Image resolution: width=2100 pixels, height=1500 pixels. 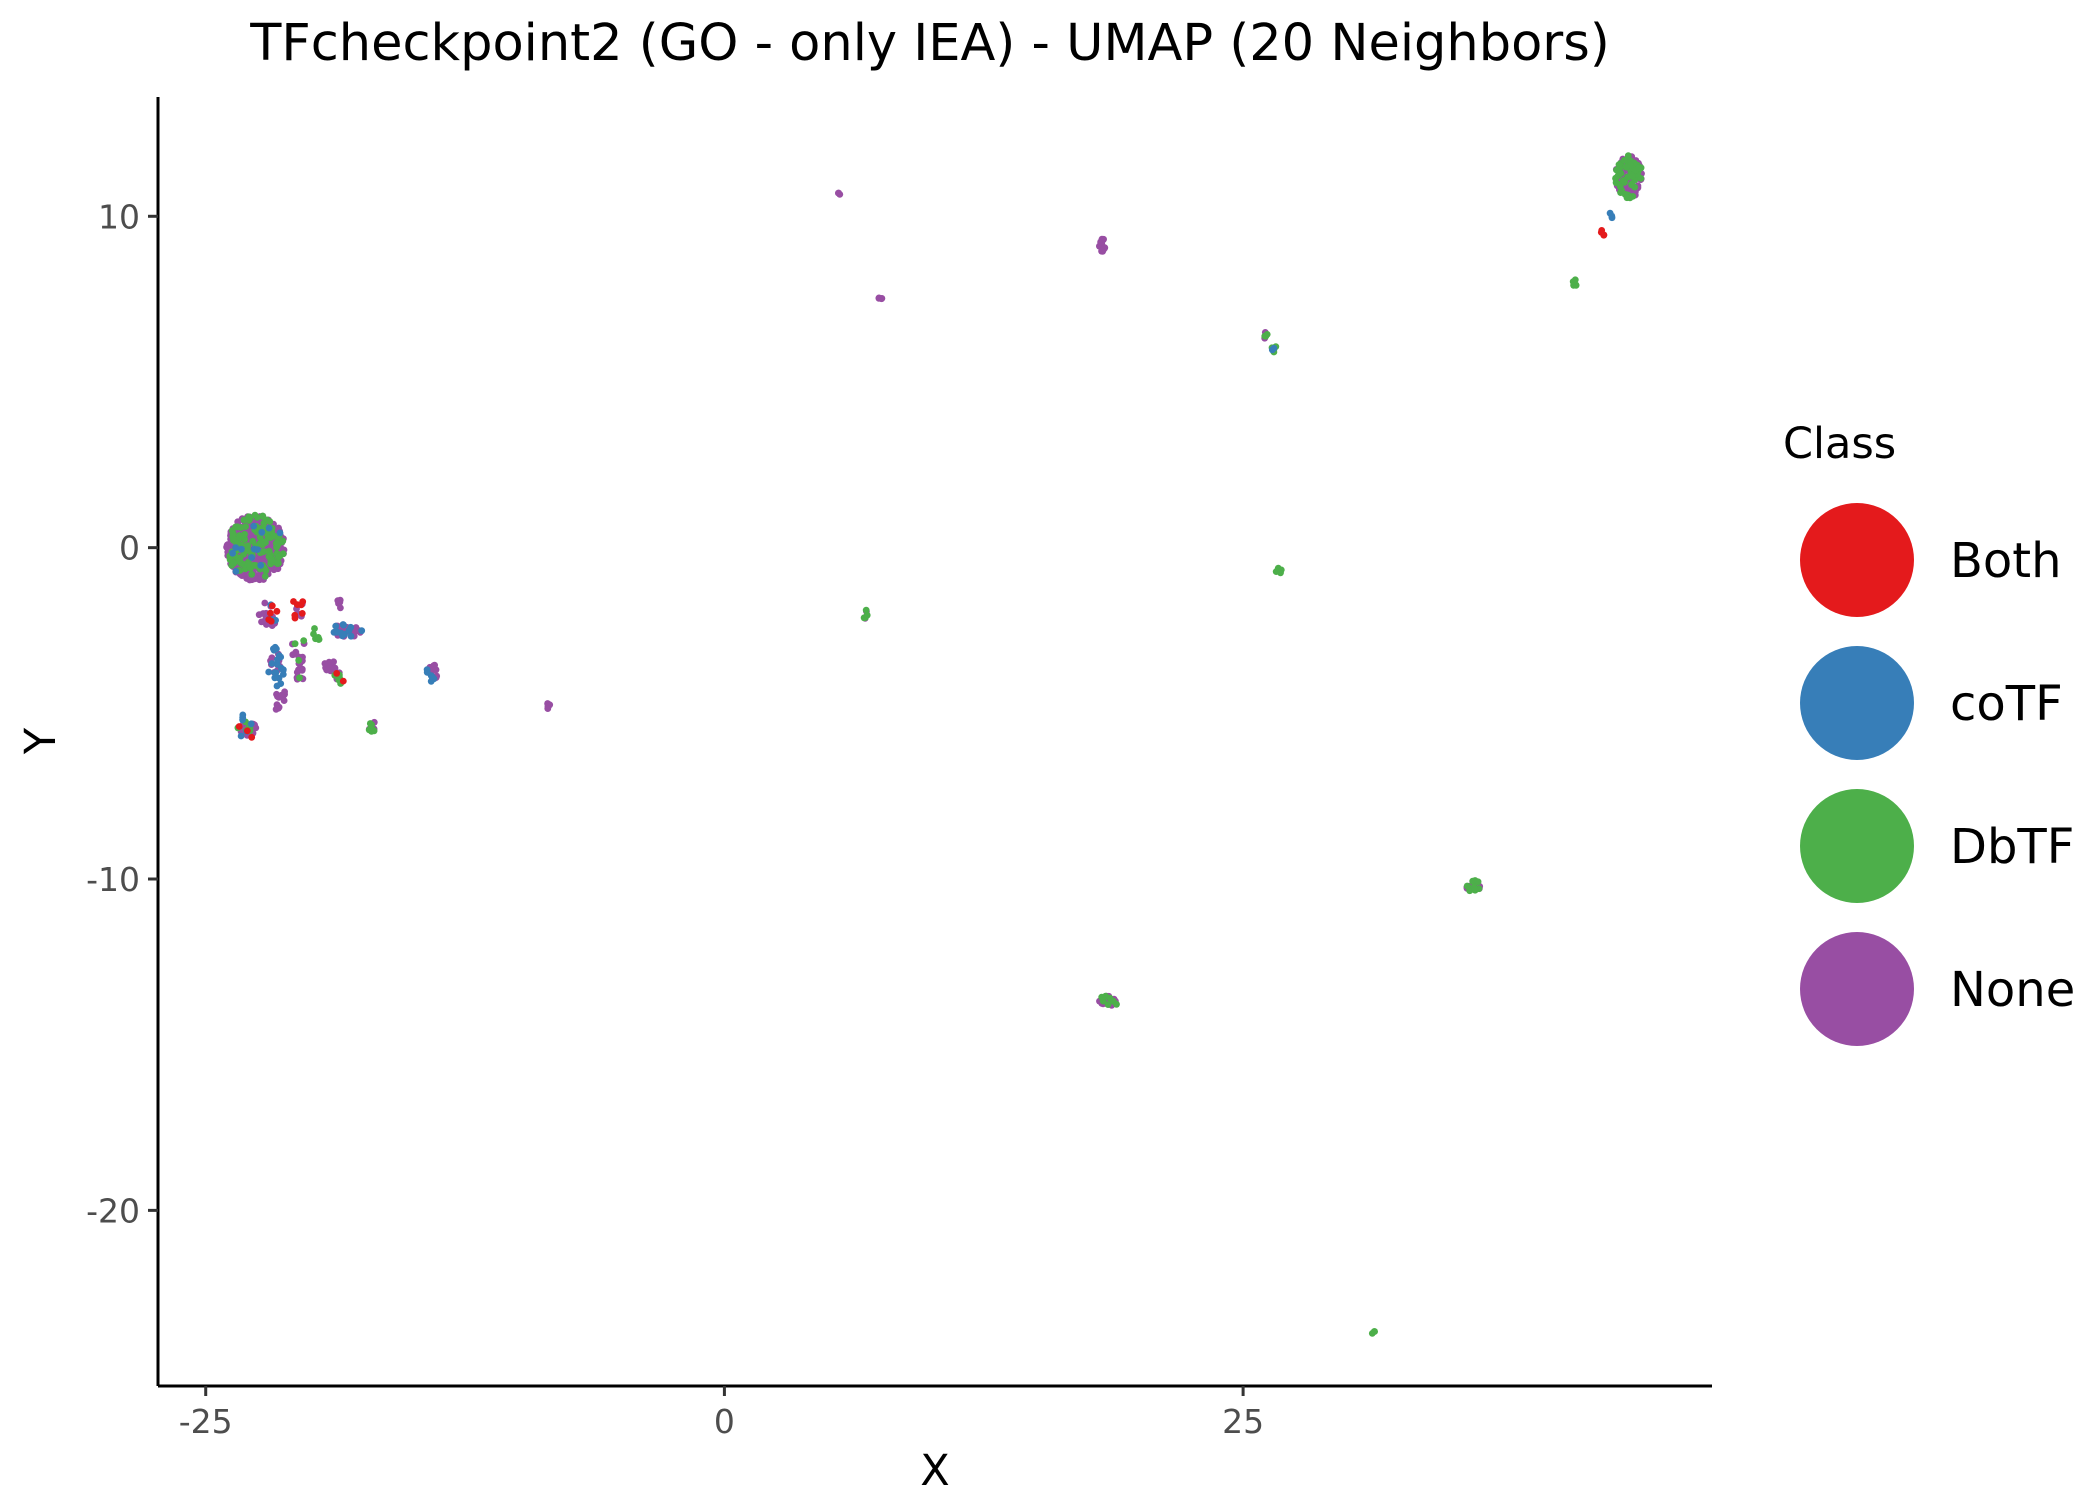 I want to click on legend-key-dbtf, so click(x=1857, y=846).